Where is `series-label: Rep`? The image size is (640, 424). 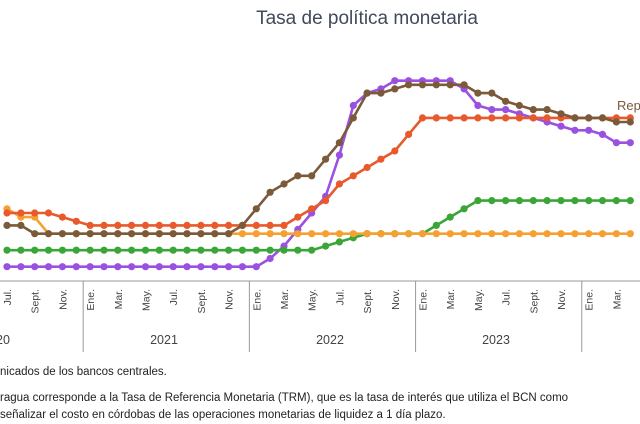
series-label: Rep is located at coordinates (628, 105).